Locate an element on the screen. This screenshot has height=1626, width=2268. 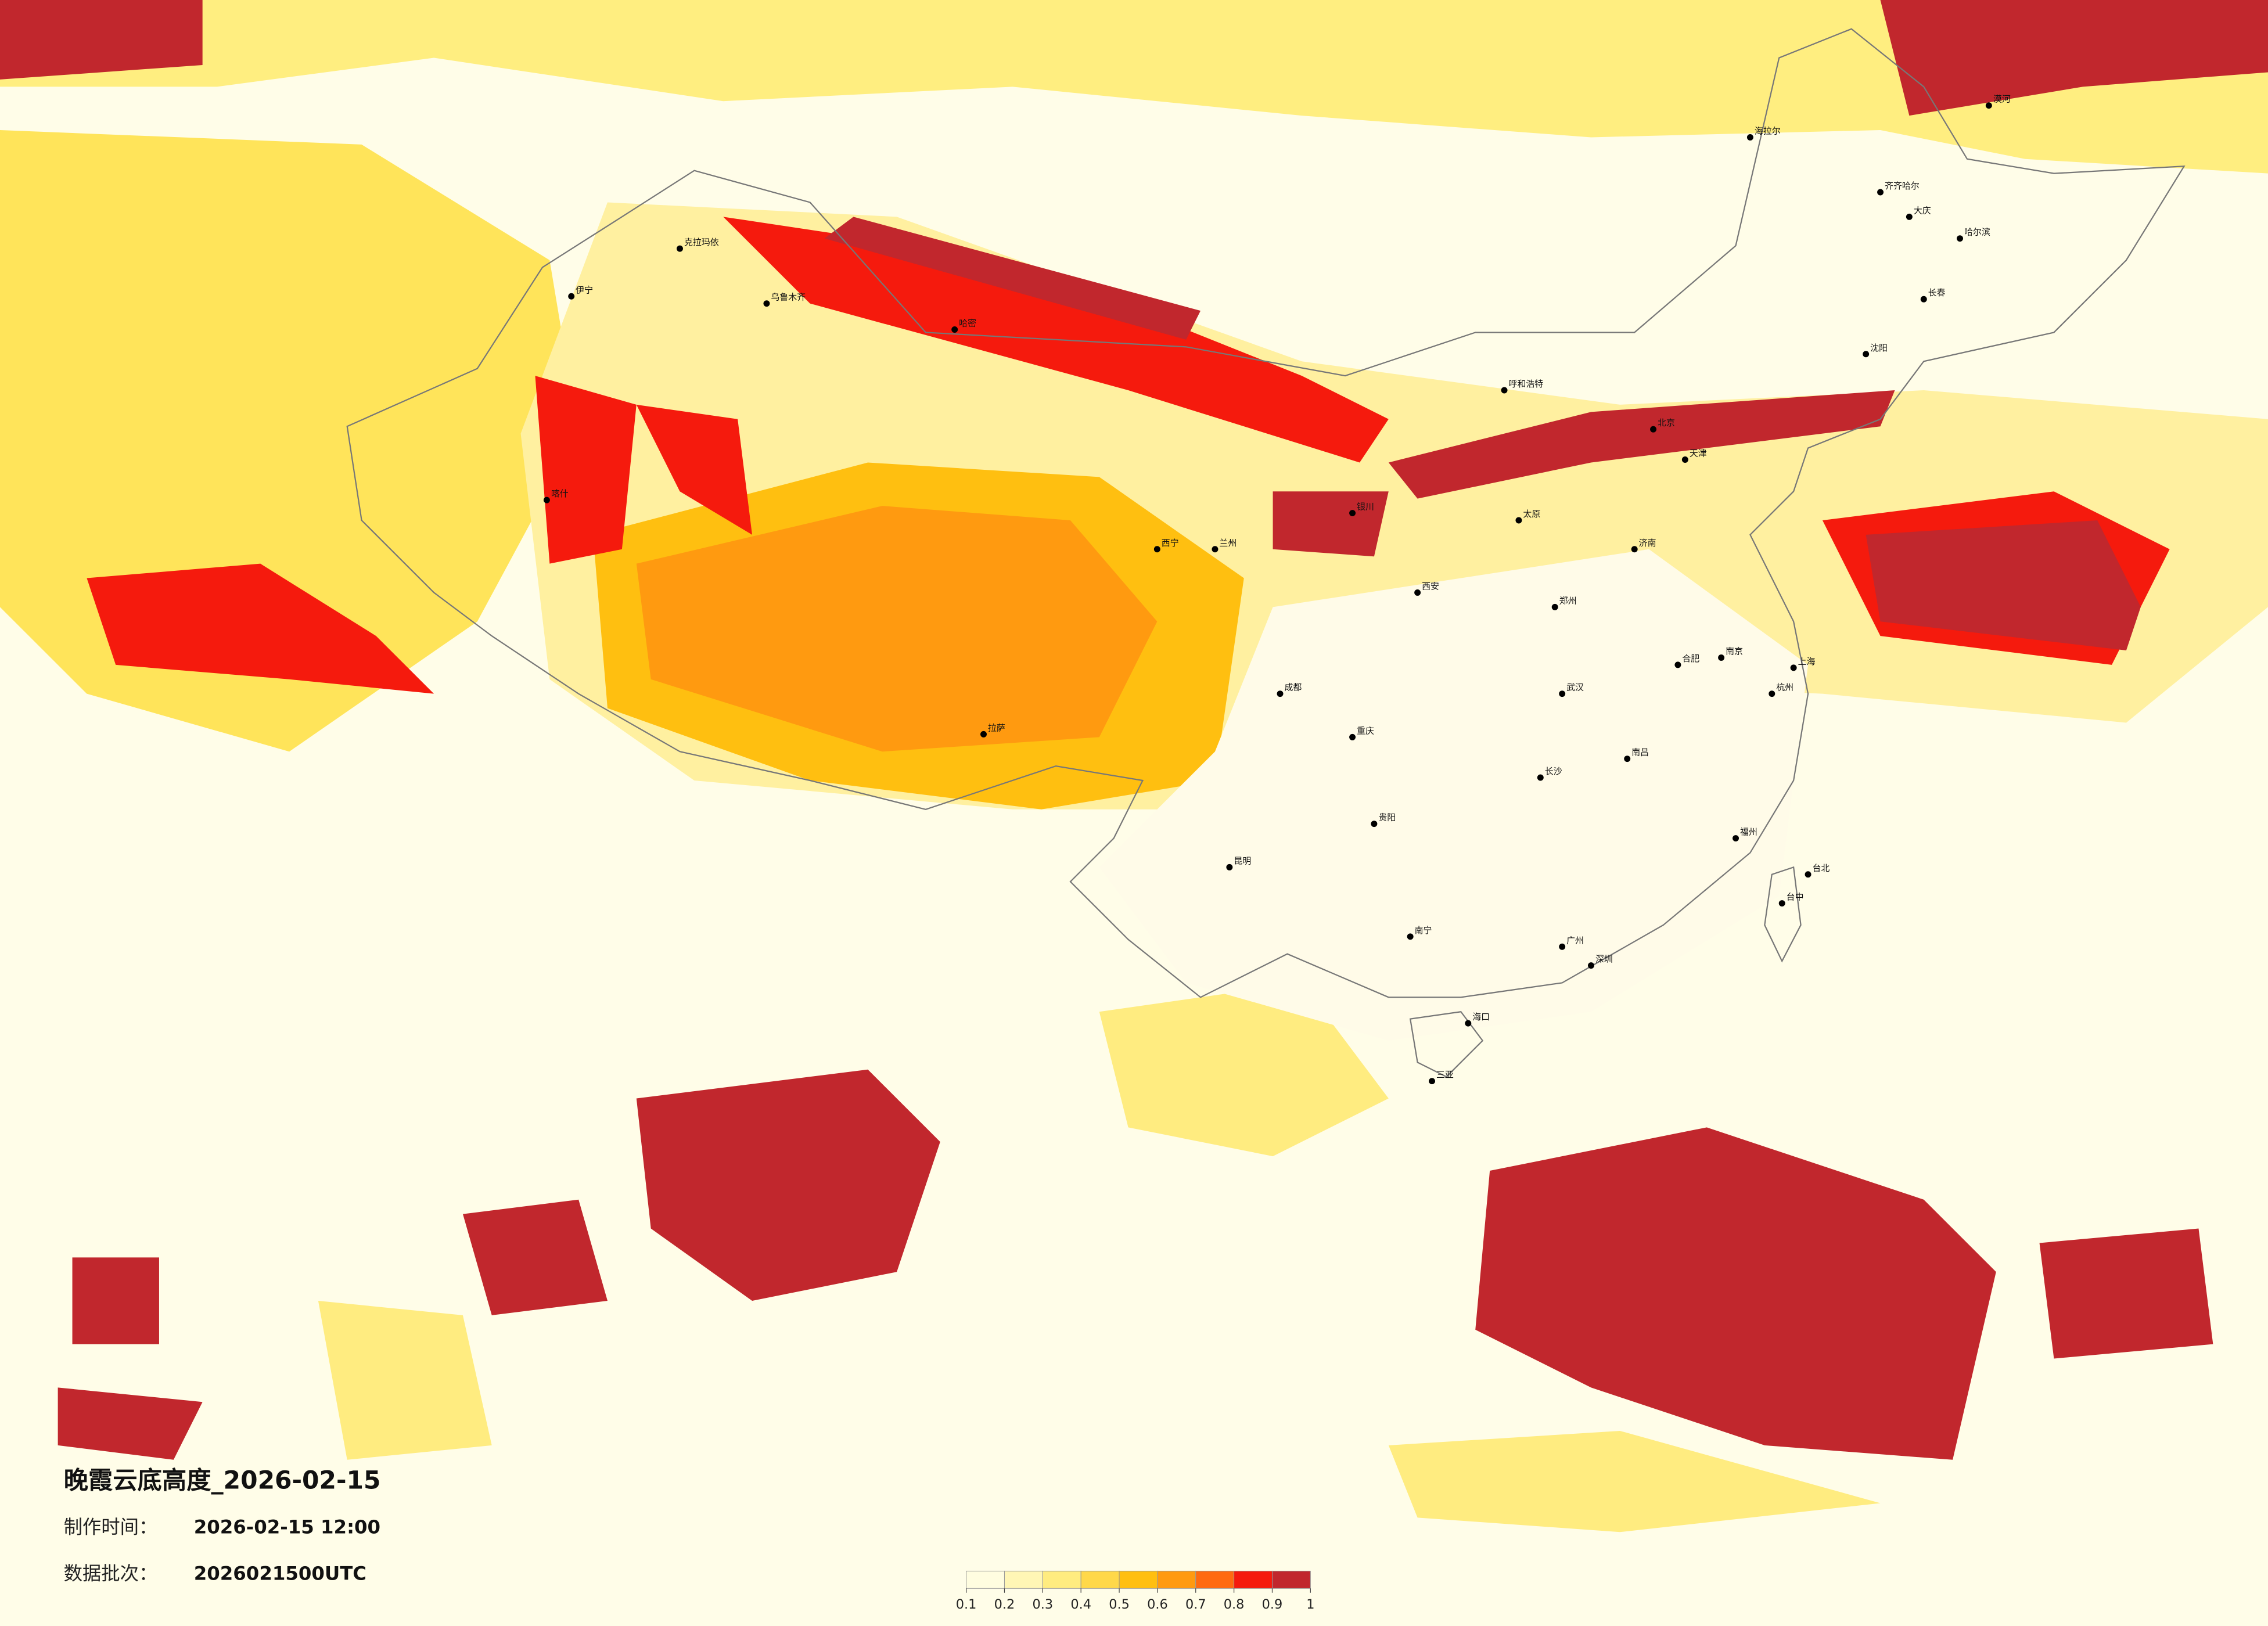
city-label: 哈密 is located at coordinates (967, 323).